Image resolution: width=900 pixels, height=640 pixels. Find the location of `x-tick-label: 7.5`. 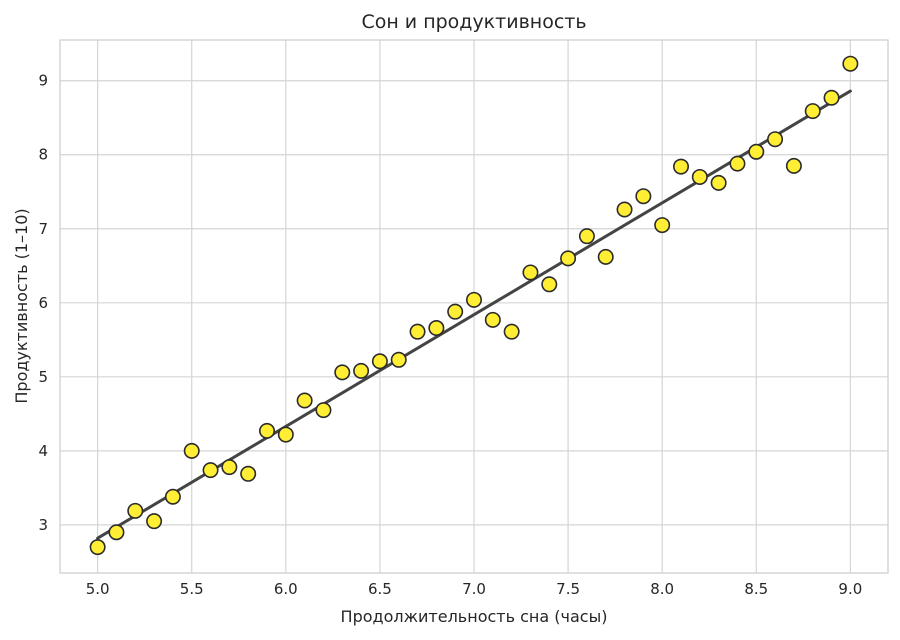

x-tick-label: 7.5 is located at coordinates (568, 589).